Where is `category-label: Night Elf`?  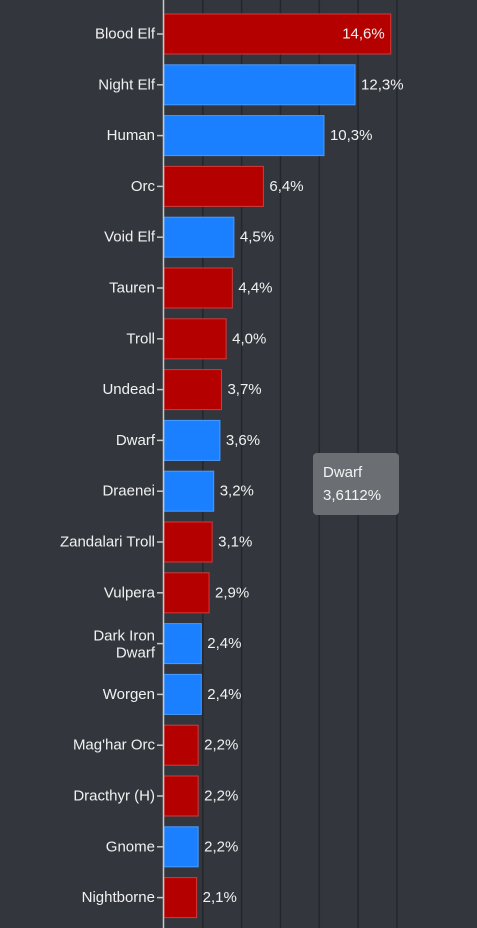 category-label: Night Elf is located at coordinates (127, 84).